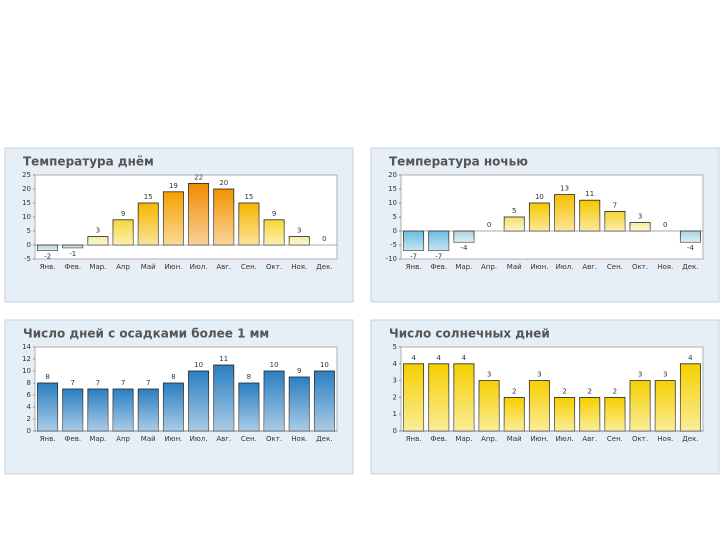 This screenshot has width=720, height=540. I want to click on y-tick-label: -5, so click(27, 259).